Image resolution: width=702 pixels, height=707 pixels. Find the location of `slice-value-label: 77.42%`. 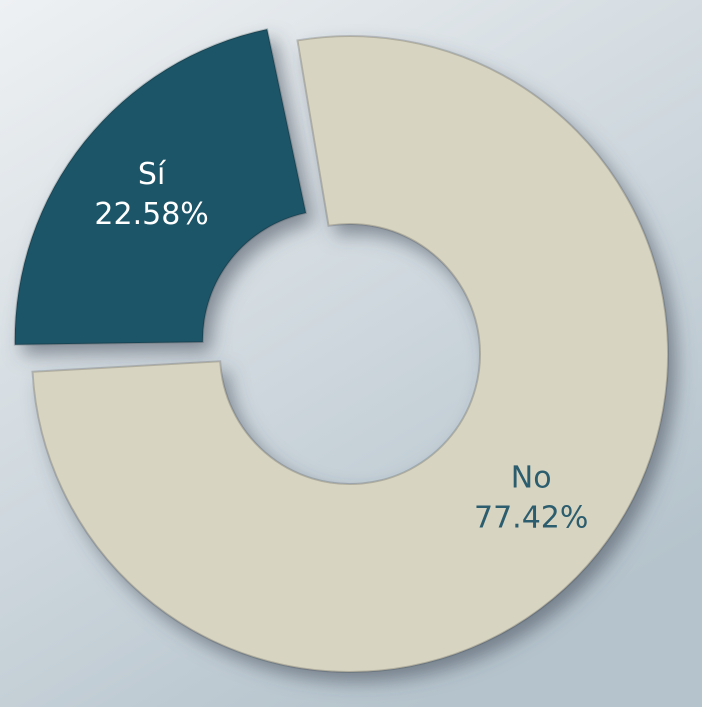

slice-value-label: 77.42% is located at coordinates (531, 517).